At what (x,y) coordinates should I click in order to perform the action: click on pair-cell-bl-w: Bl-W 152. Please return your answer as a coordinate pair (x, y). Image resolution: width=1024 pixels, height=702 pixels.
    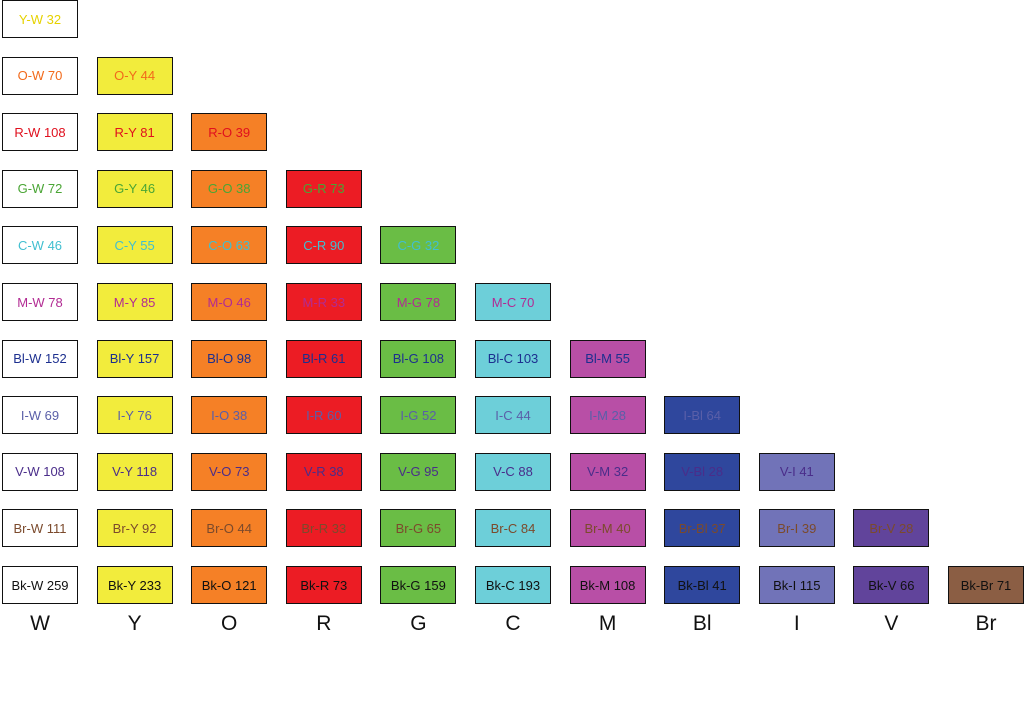
    Looking at the image, I should click on (40, 358).